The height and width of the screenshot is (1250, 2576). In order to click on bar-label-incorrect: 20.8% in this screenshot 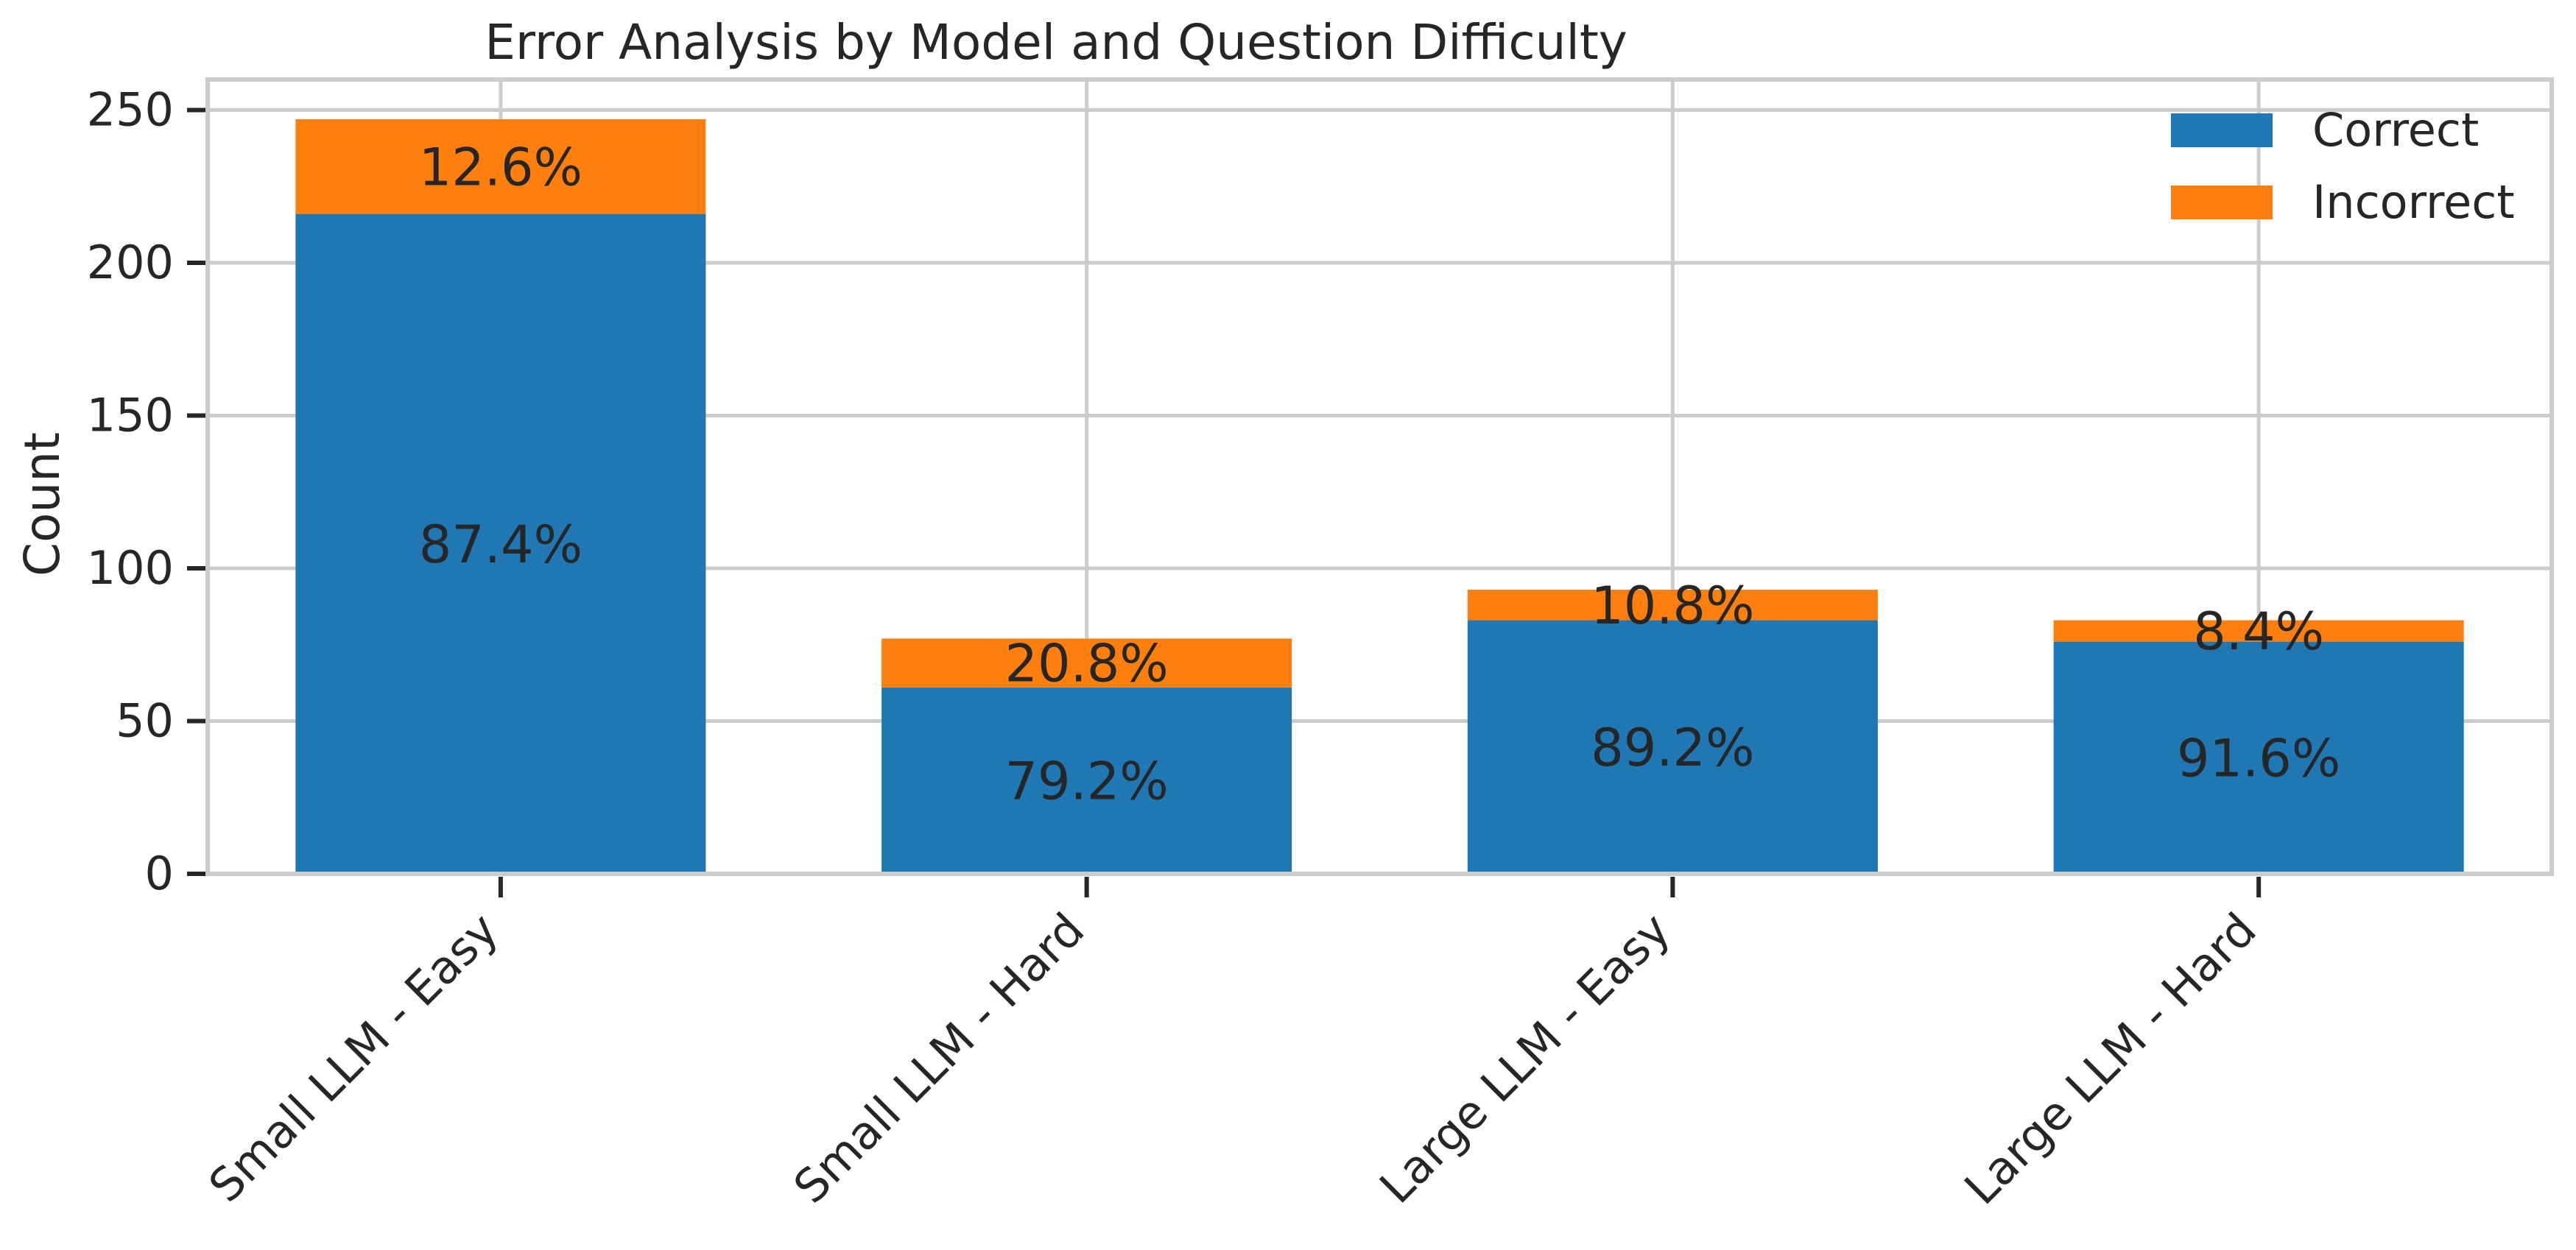, I will do `click(1086, 664)`.